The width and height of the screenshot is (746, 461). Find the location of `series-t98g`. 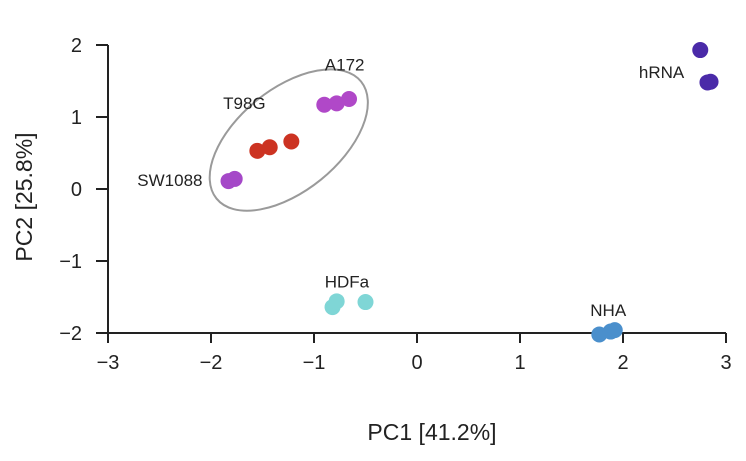

series-t98g is located at coordinates (274, 146).